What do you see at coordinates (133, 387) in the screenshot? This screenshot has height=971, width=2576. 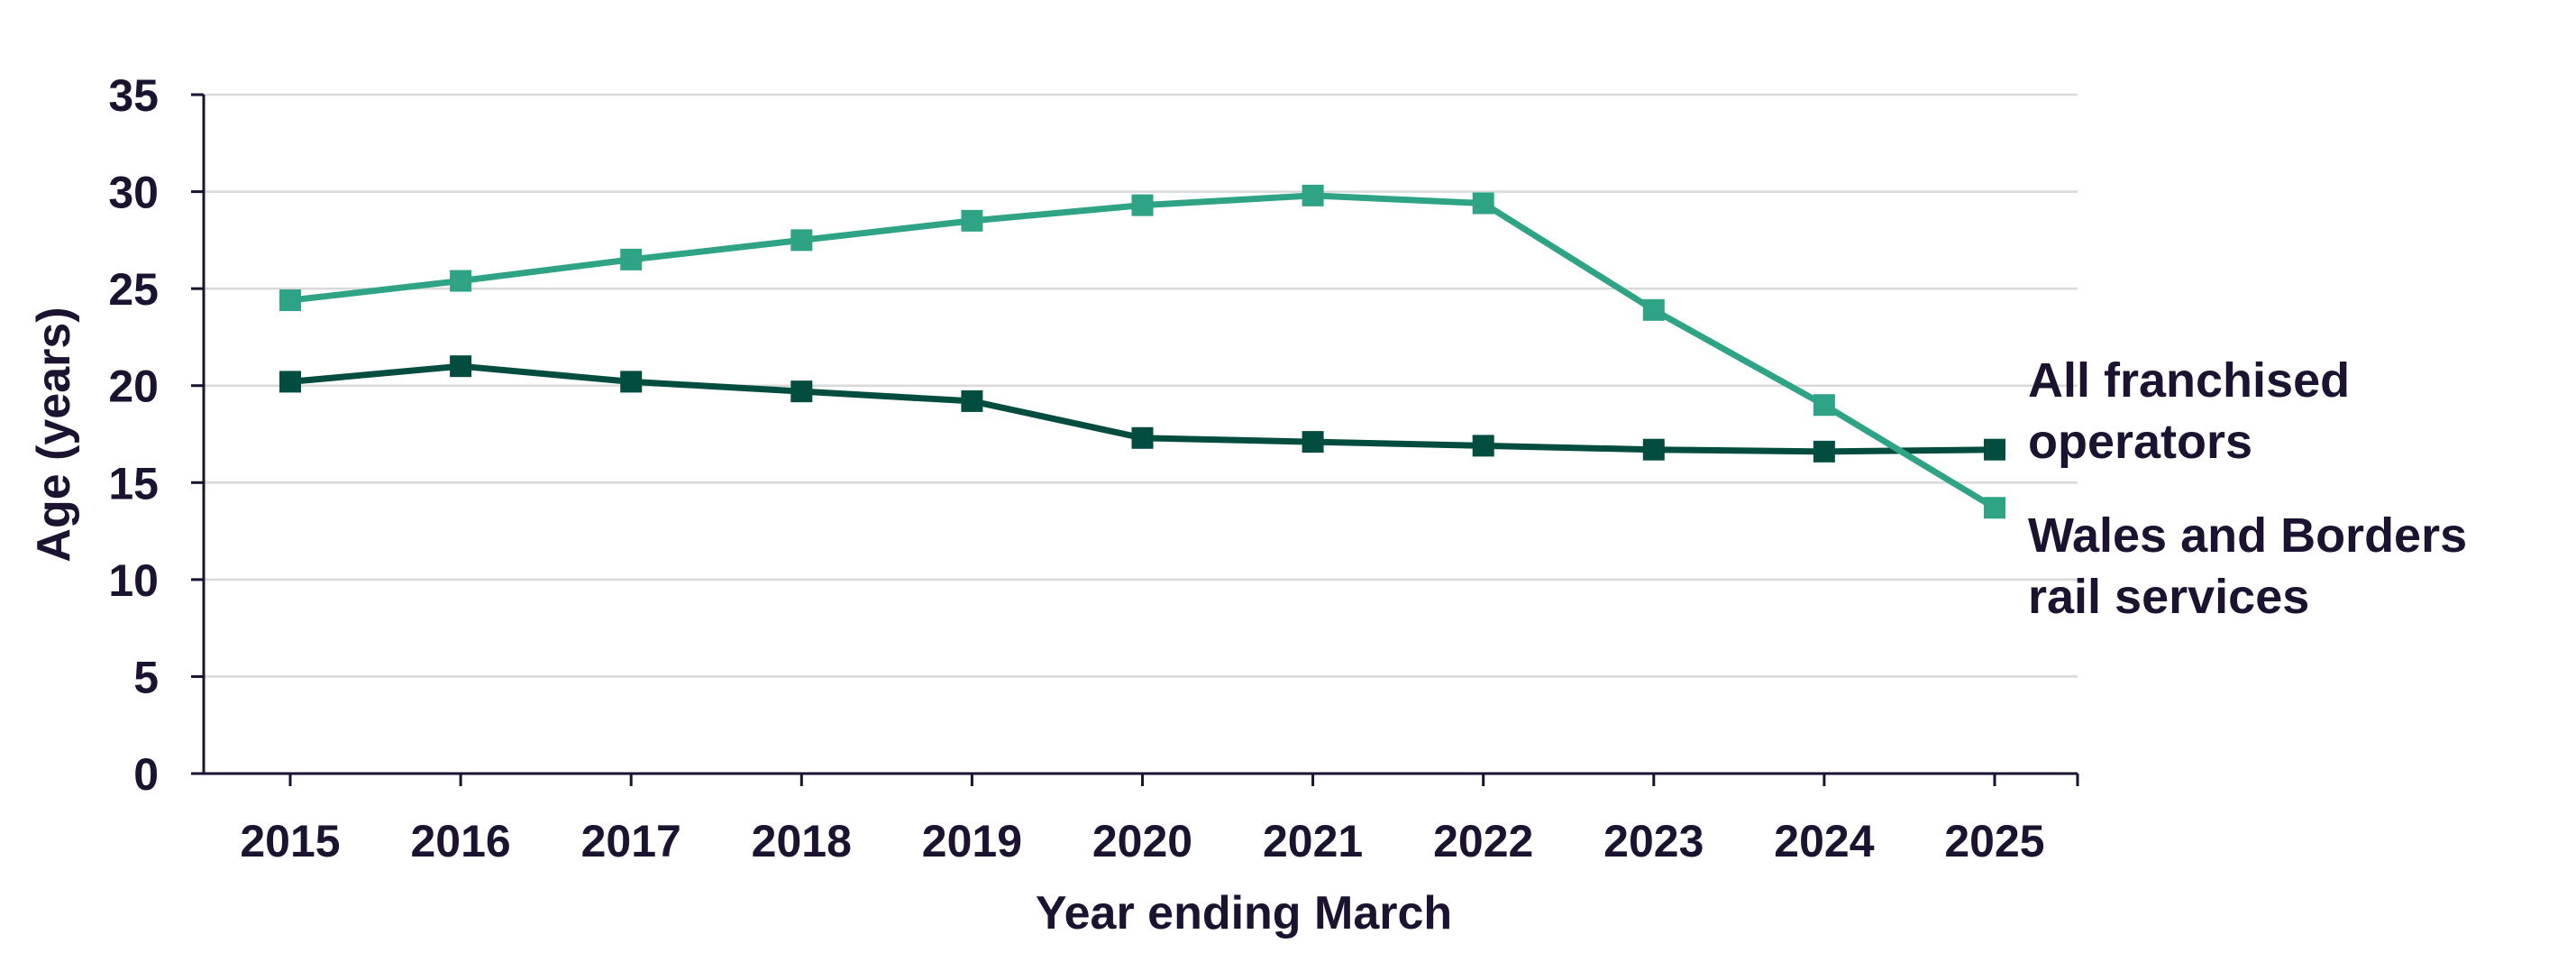 I see `y-tick-label: 20` at bounding box center [133, 387].